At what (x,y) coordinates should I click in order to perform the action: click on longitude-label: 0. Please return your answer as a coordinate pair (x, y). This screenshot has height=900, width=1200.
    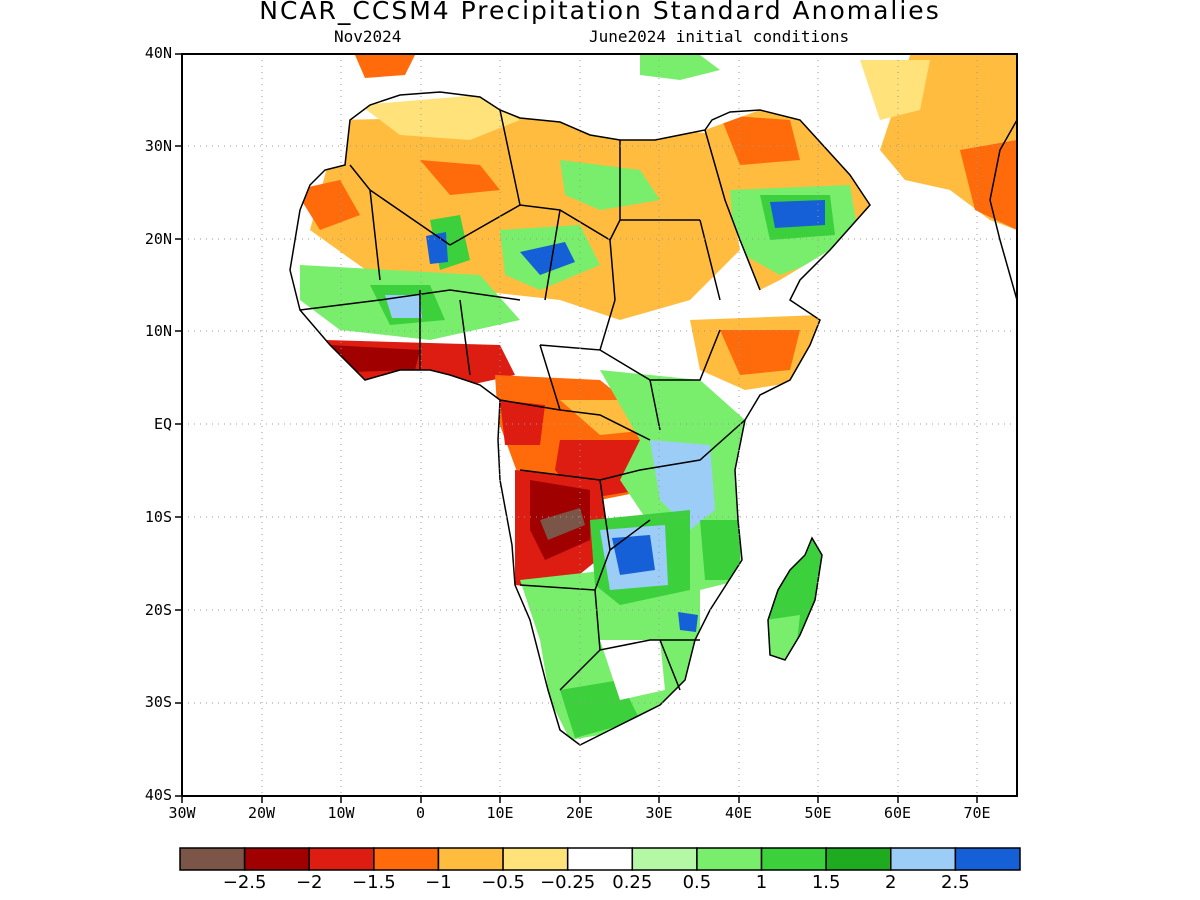
    Looking at the image, I should click on (420, 813).